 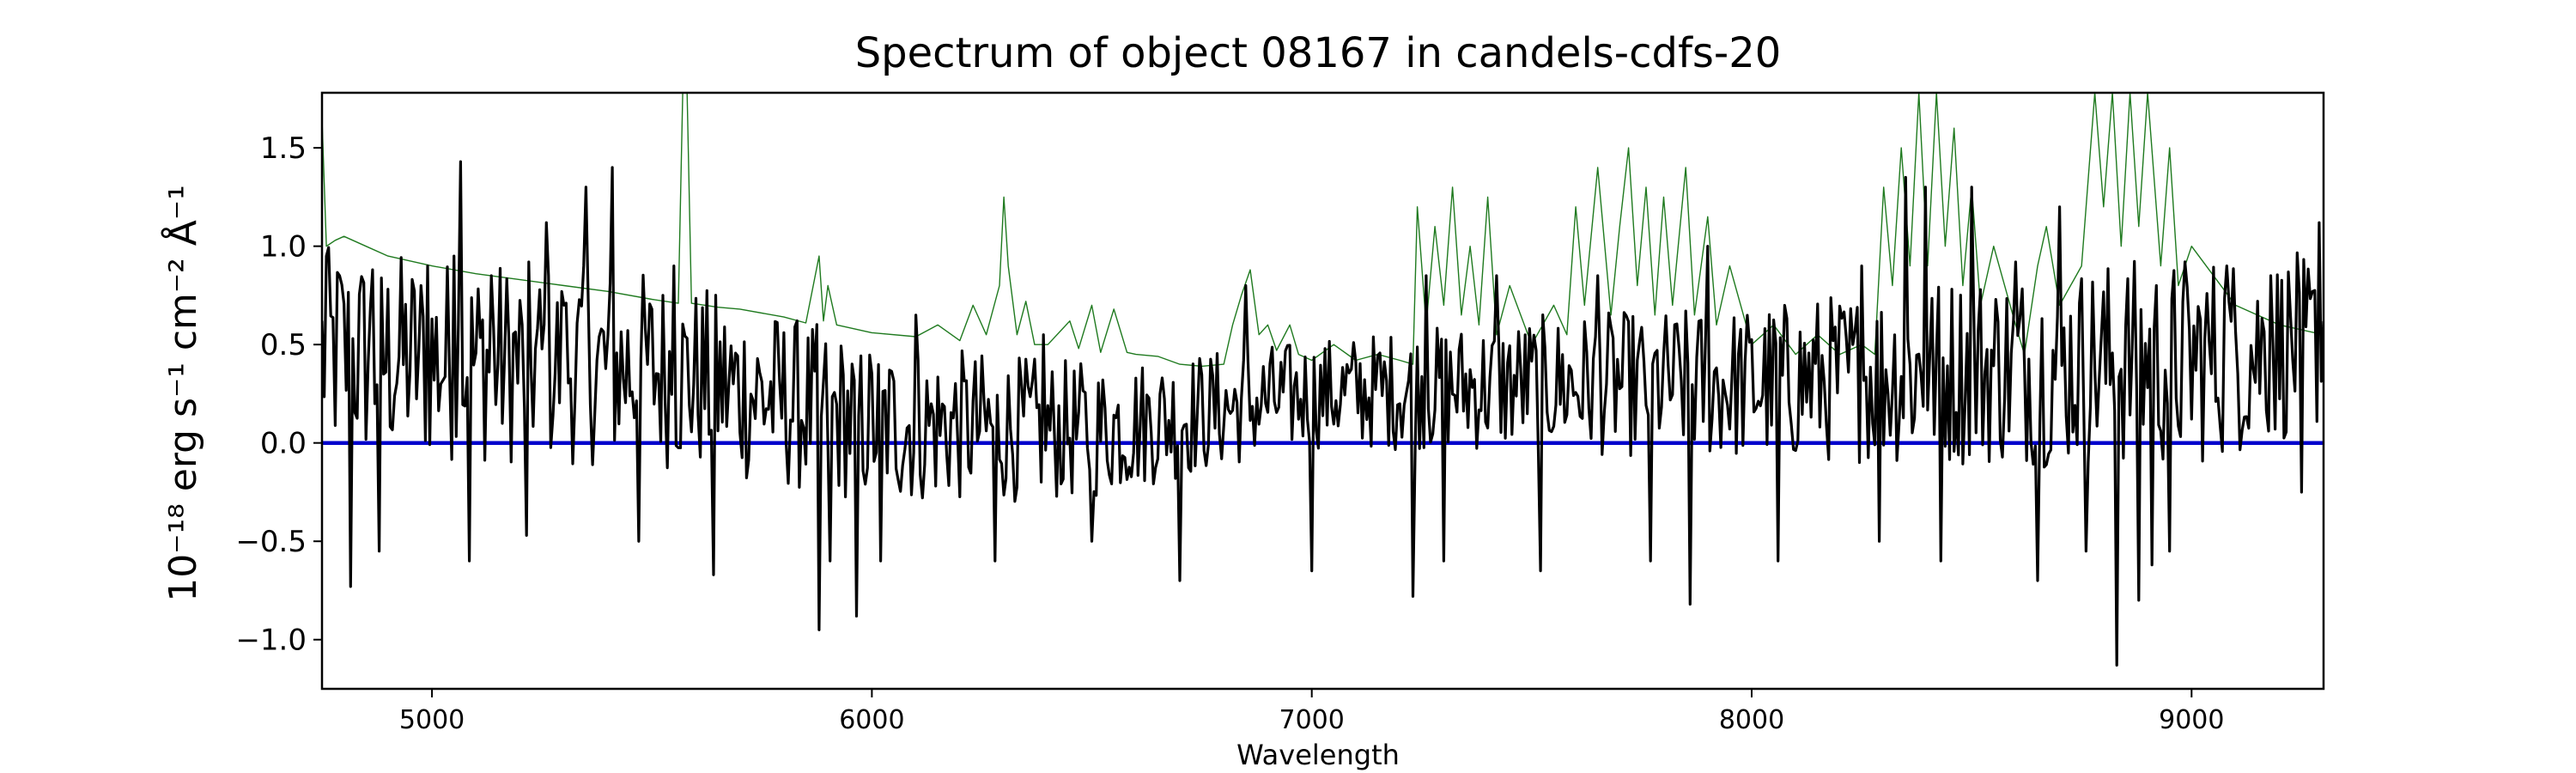 What do you see at coordinates (1312, 720) in the screenshot?
I see `x-tick-label: 7000` at bounding box center [1312, 720].